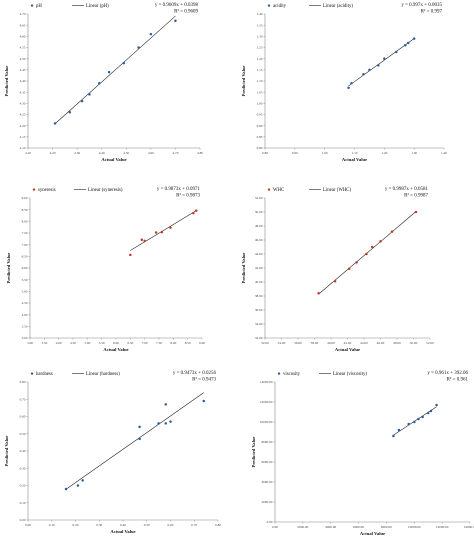 This screenshot has width=474, height=542. Describe the element at coordinates (25, 245) in the screenshot. I see `y-tick-label: 7.00` at that location.